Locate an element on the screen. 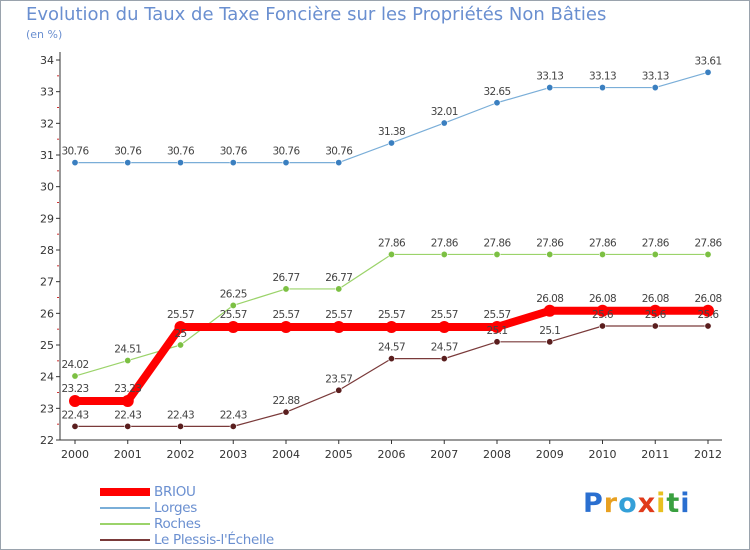  y-tick-label: 29 is located at coordinates (47, 218).